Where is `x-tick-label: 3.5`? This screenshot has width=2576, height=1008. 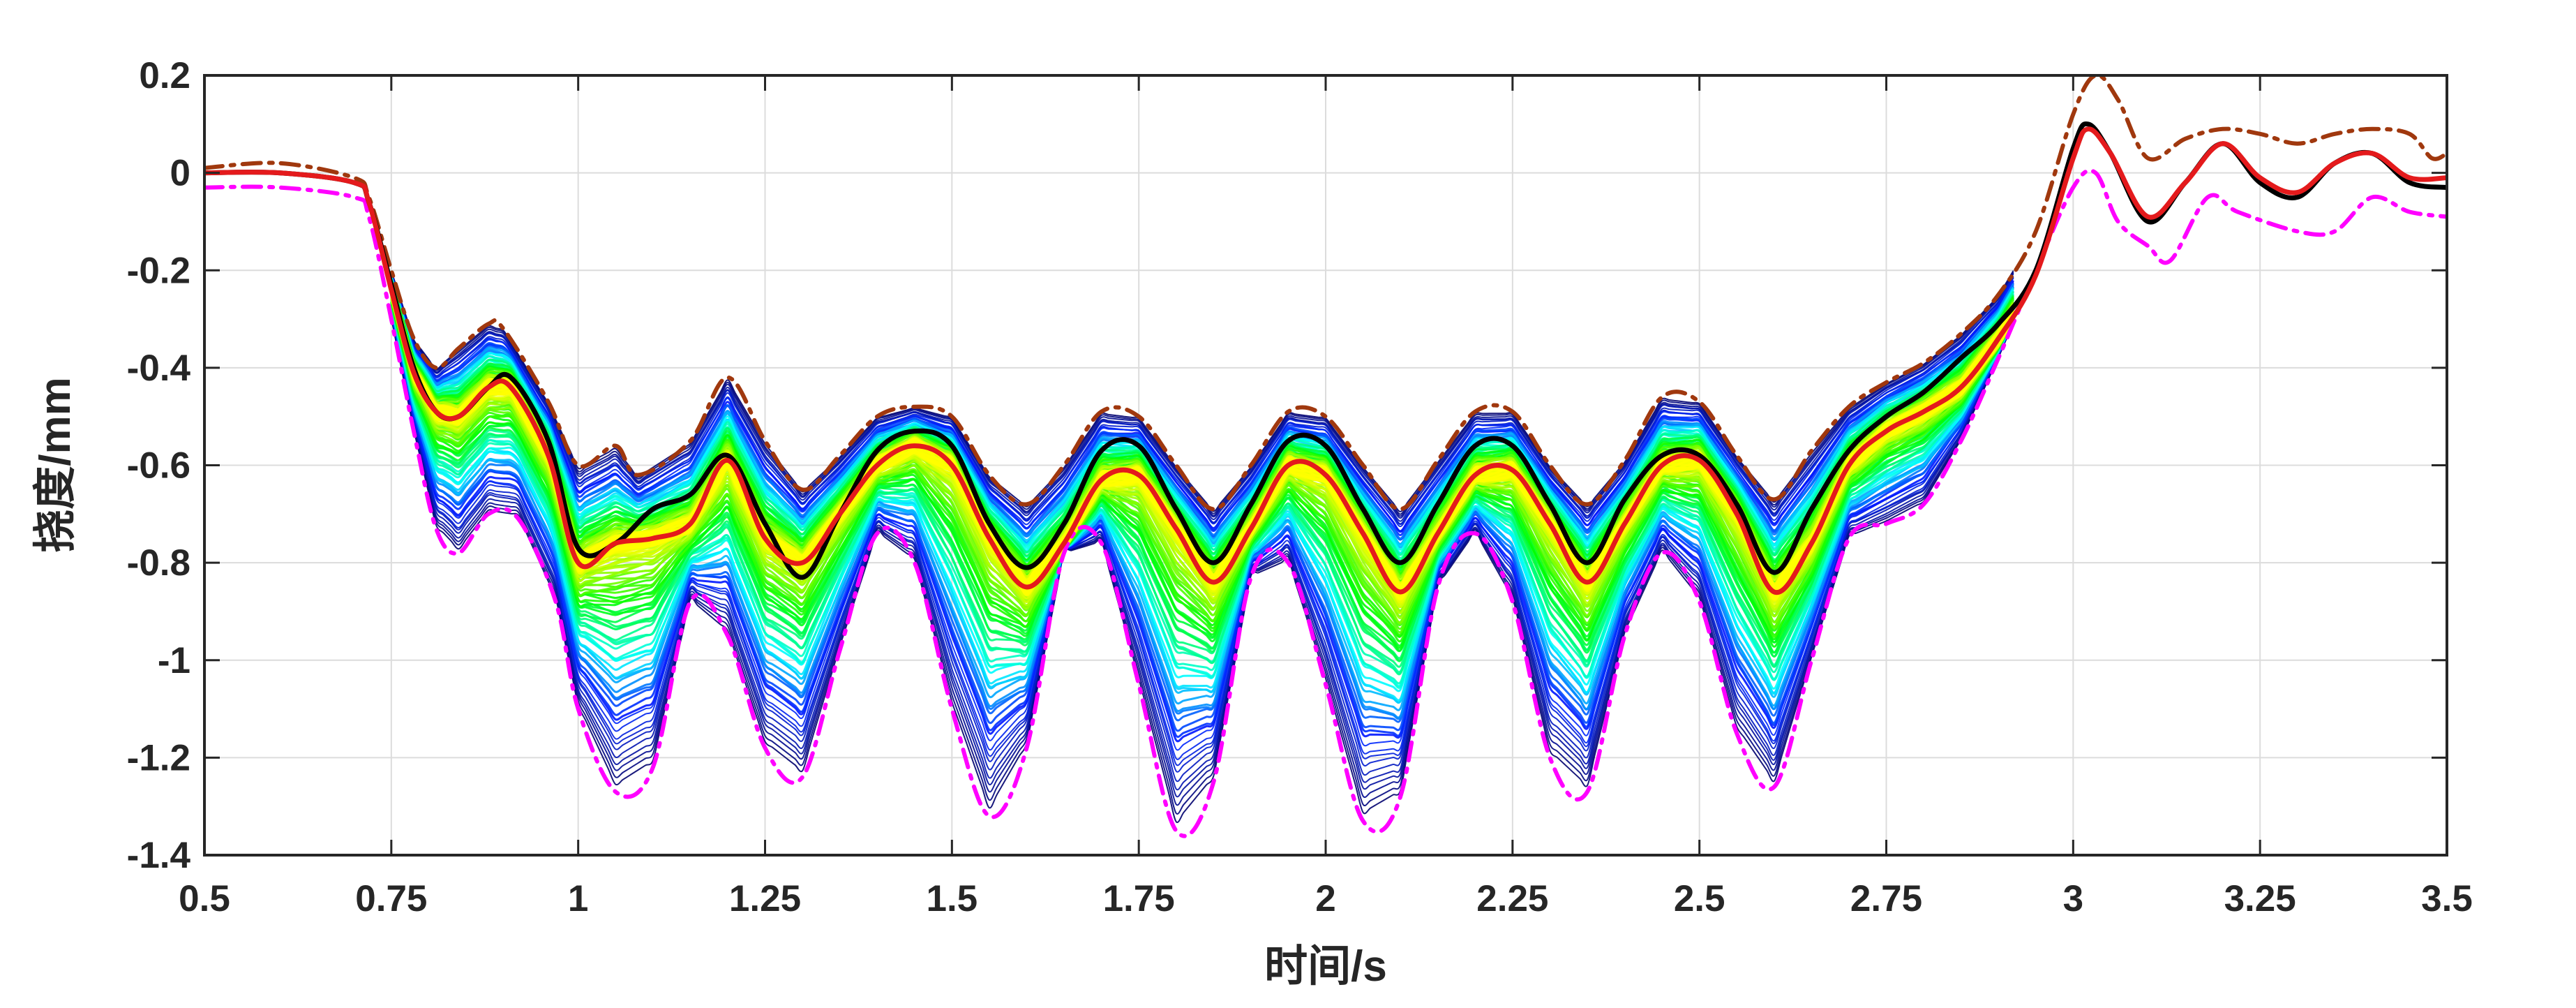 x-tick-label: 3.5 is located at coordinates (2447, 898).